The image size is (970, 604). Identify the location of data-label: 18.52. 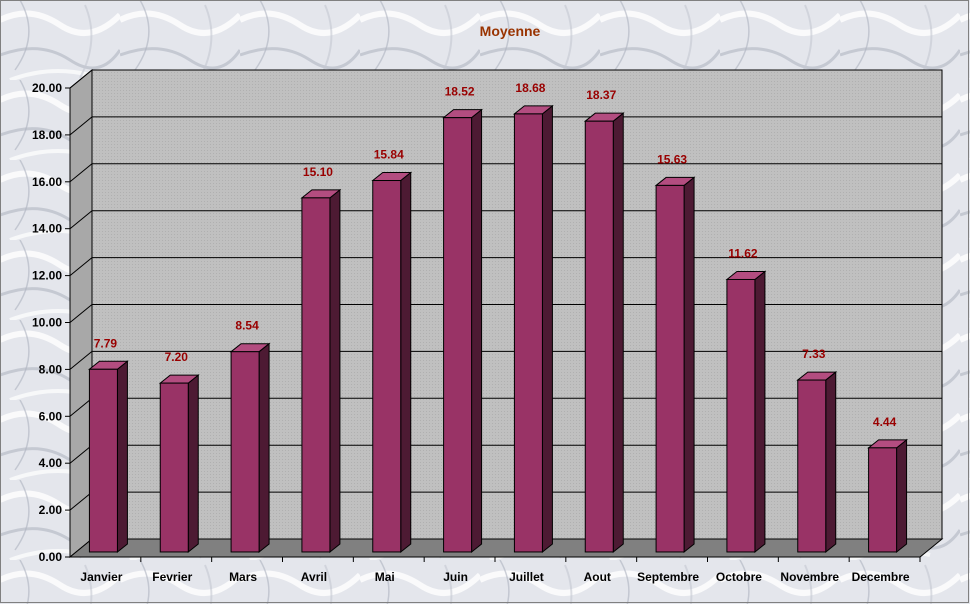
(460, 92).